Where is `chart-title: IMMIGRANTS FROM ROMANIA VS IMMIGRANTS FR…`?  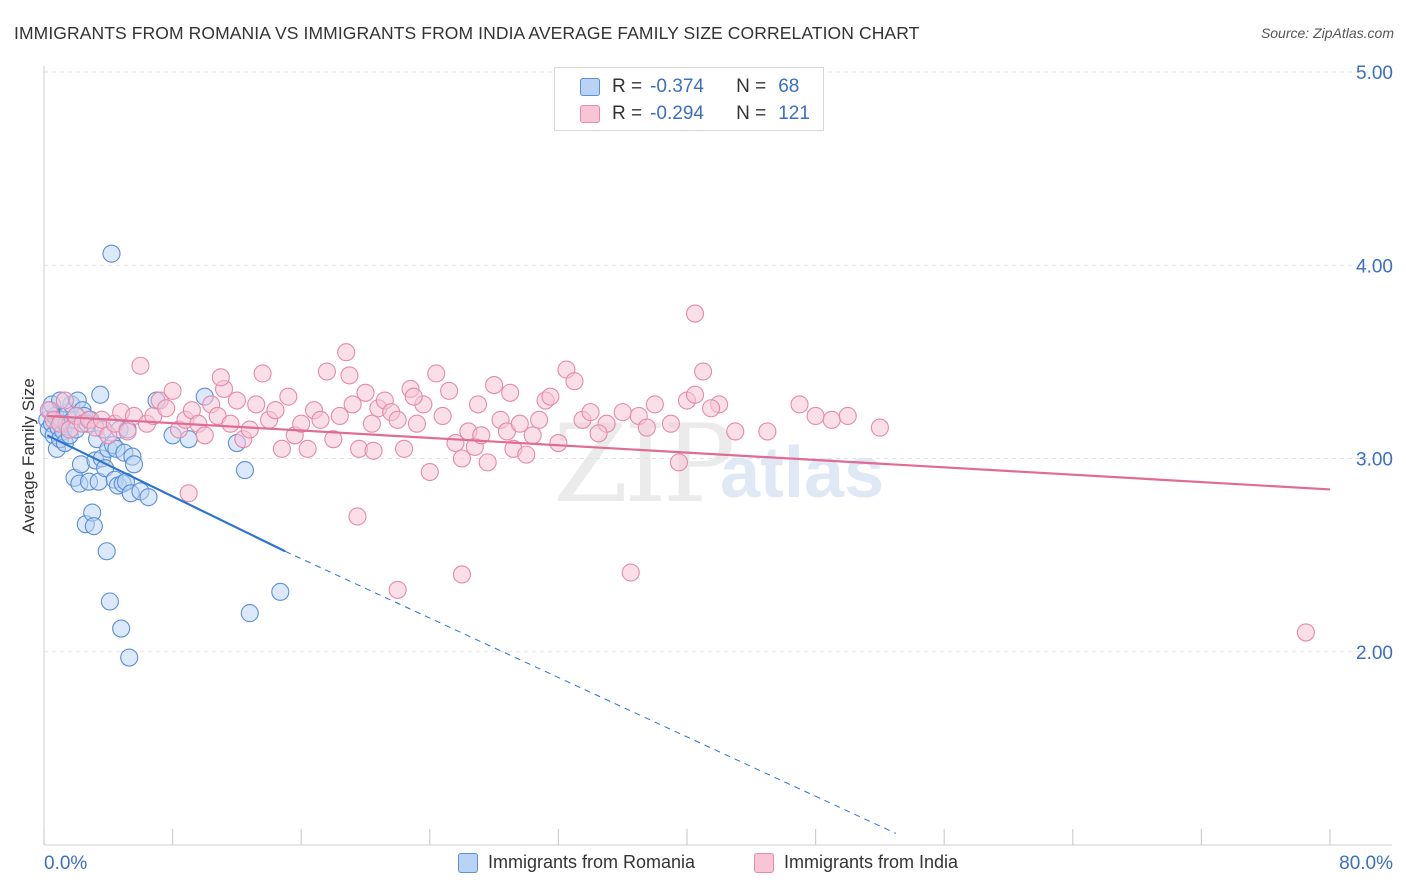 chart-title: IMMIGRANTS FROM ROMANIA VS IMMIGRANTS FR… is located at coordinates (467, 33).